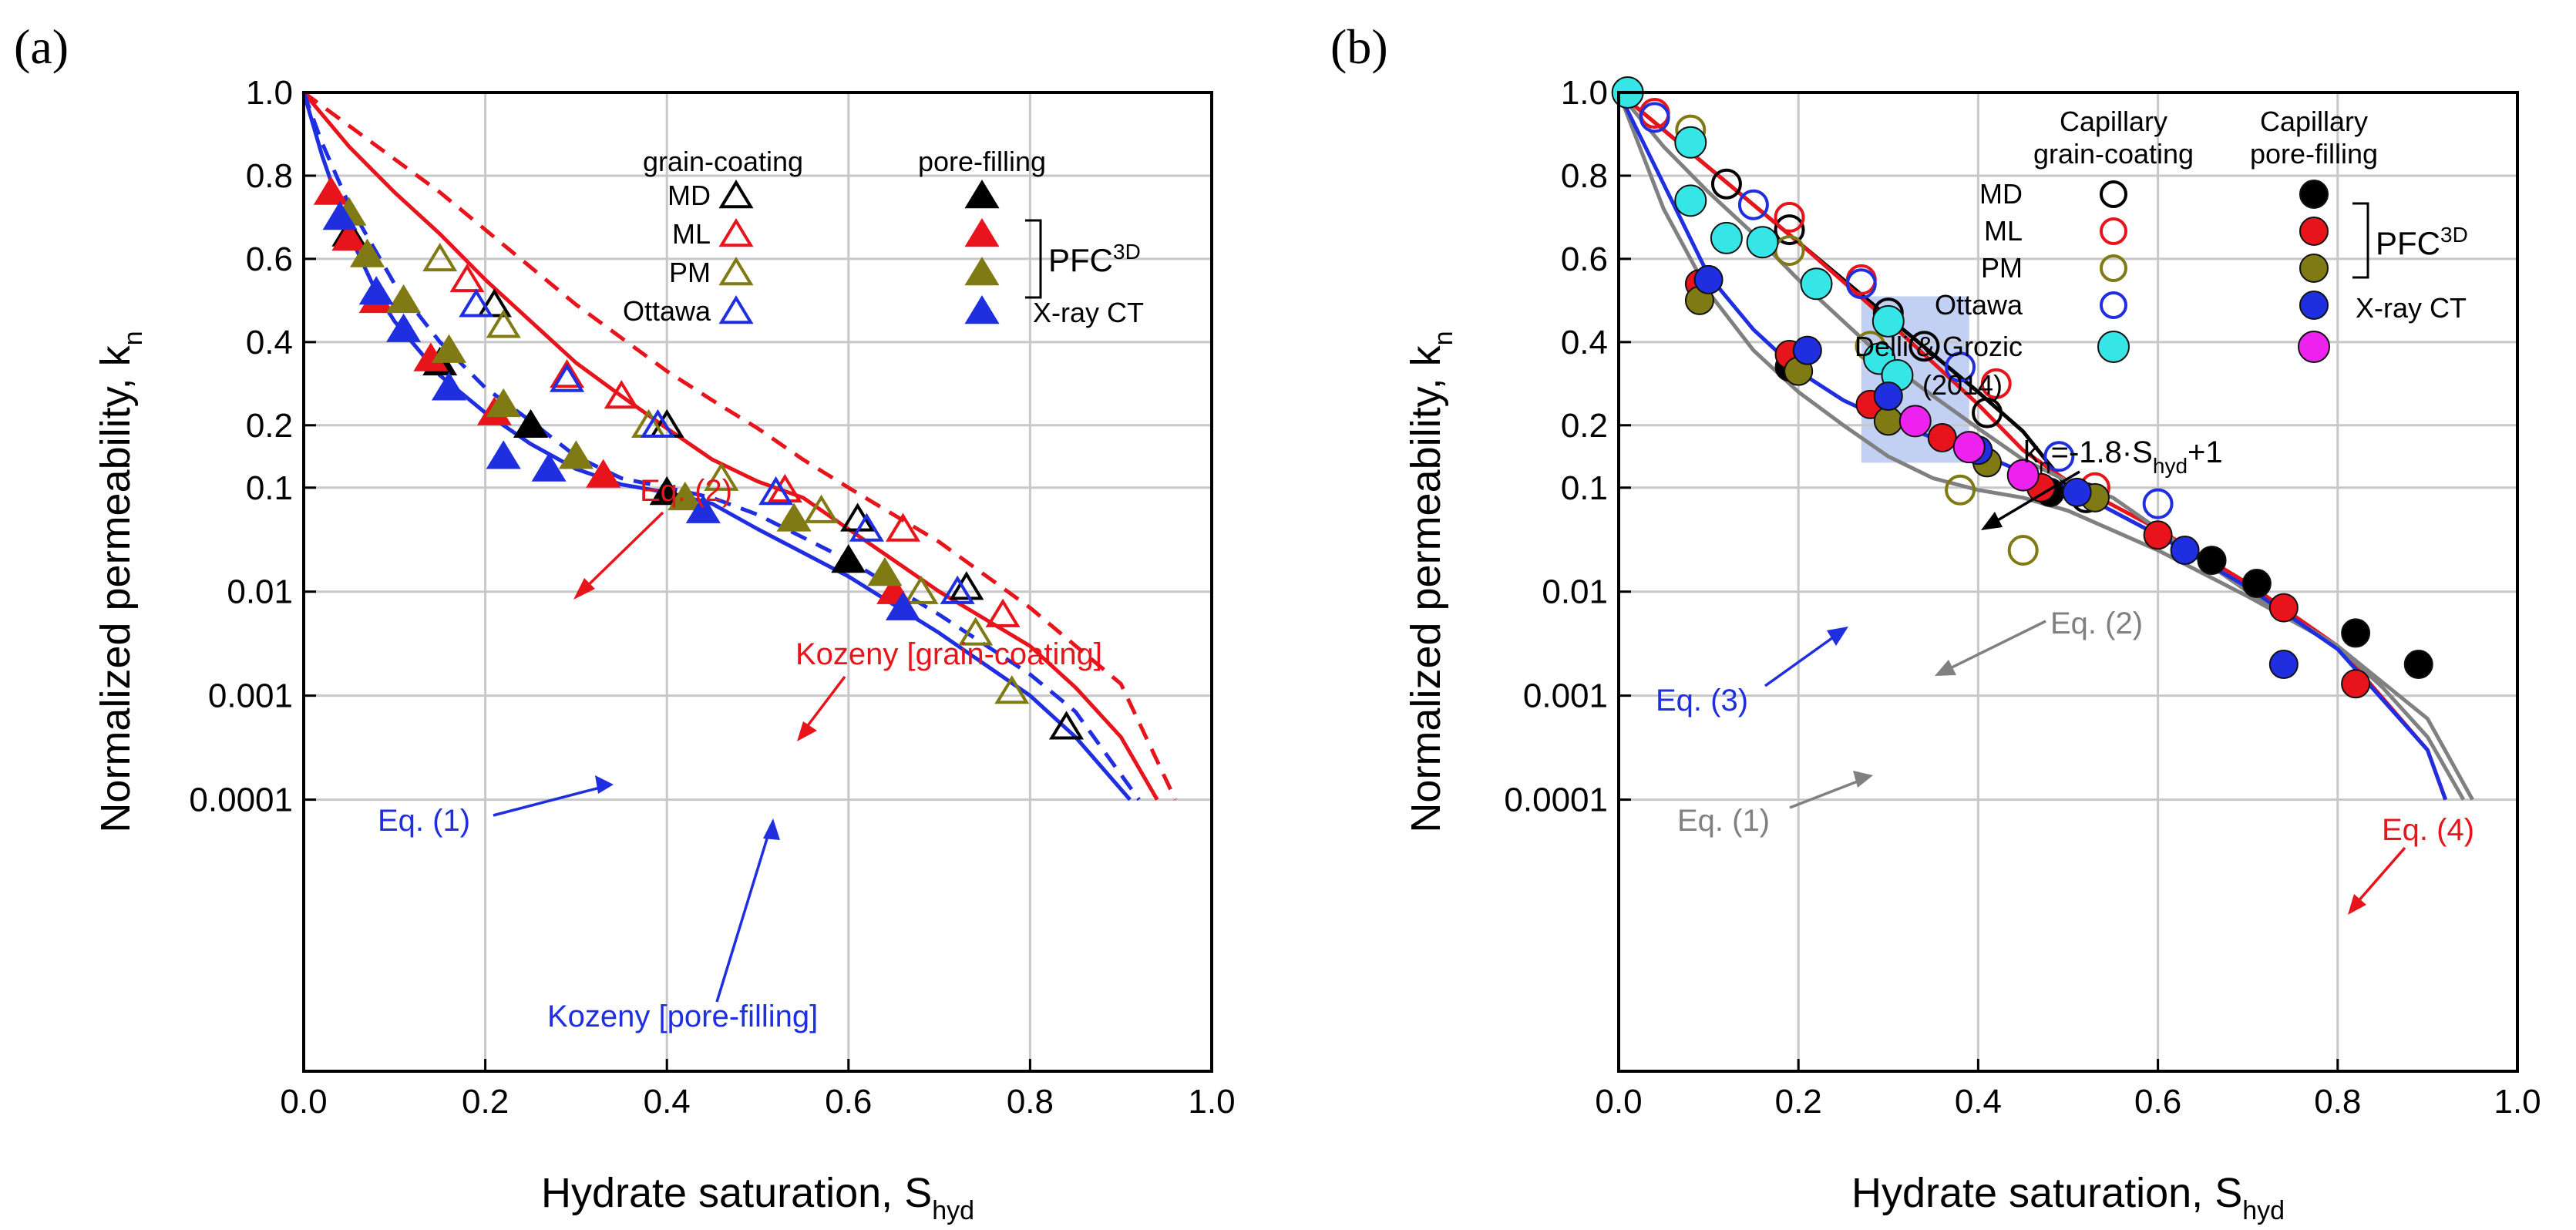 Image resolution: width=2576 pixels, height=1230 pixels. Describe the element at coordinates (2314, 347) in the screenshot. I see `legend-b-marker-magenta` at that location.